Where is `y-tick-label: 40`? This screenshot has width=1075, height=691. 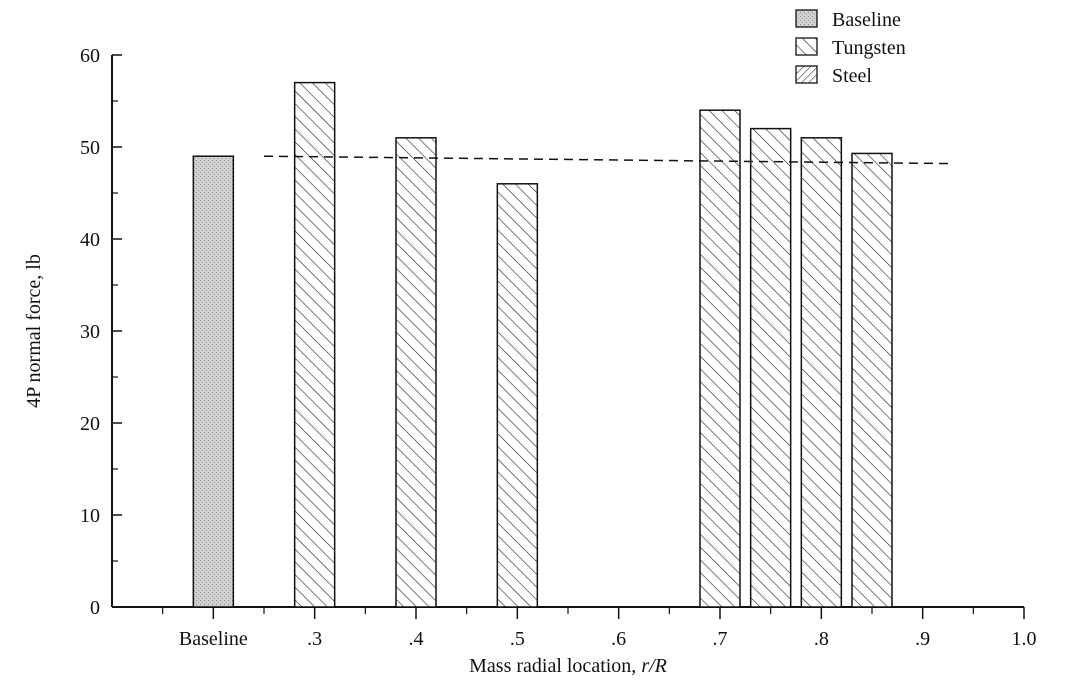 y-tick-label: 40 is located at coordinates (90, 240).